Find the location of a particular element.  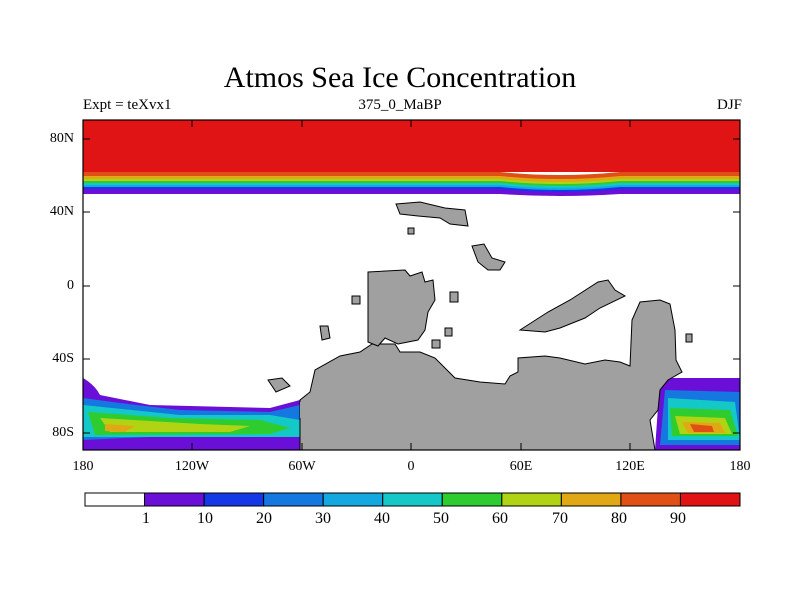

x-axis-label: 120W is located at coordinates (192, 466).